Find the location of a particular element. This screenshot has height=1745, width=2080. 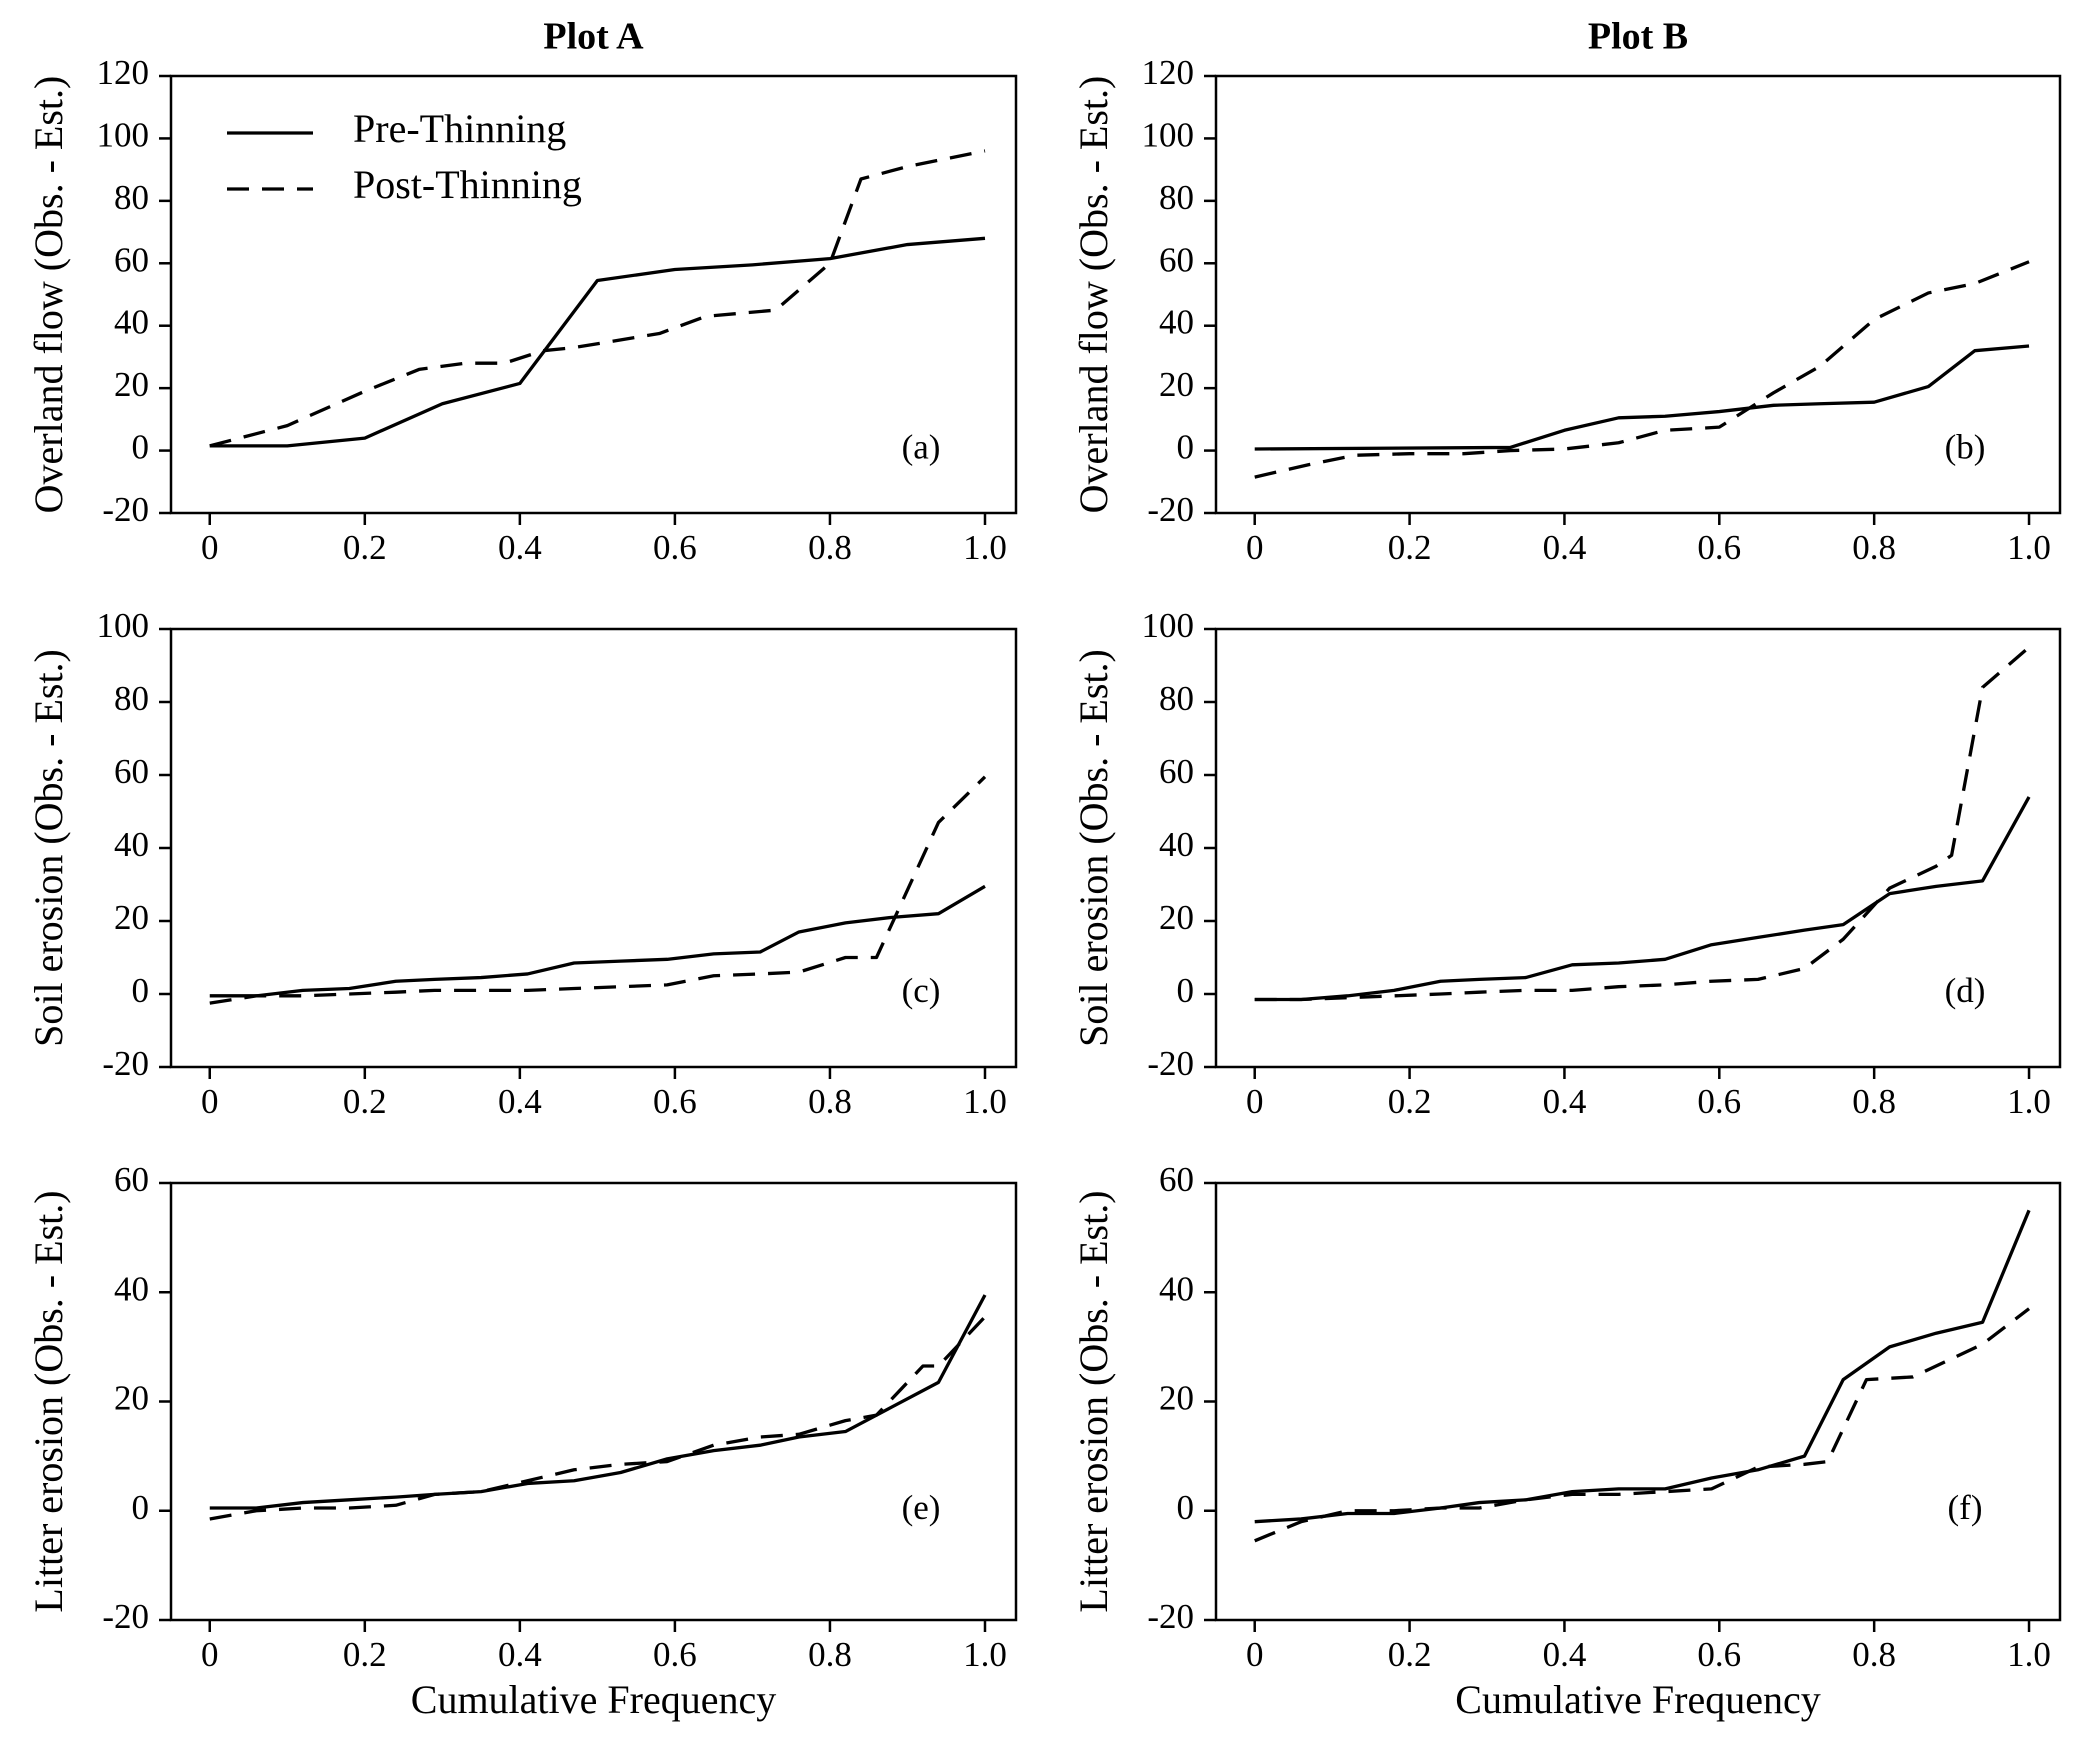

plot-title: Plot B is located at coordinates (1638, 37).